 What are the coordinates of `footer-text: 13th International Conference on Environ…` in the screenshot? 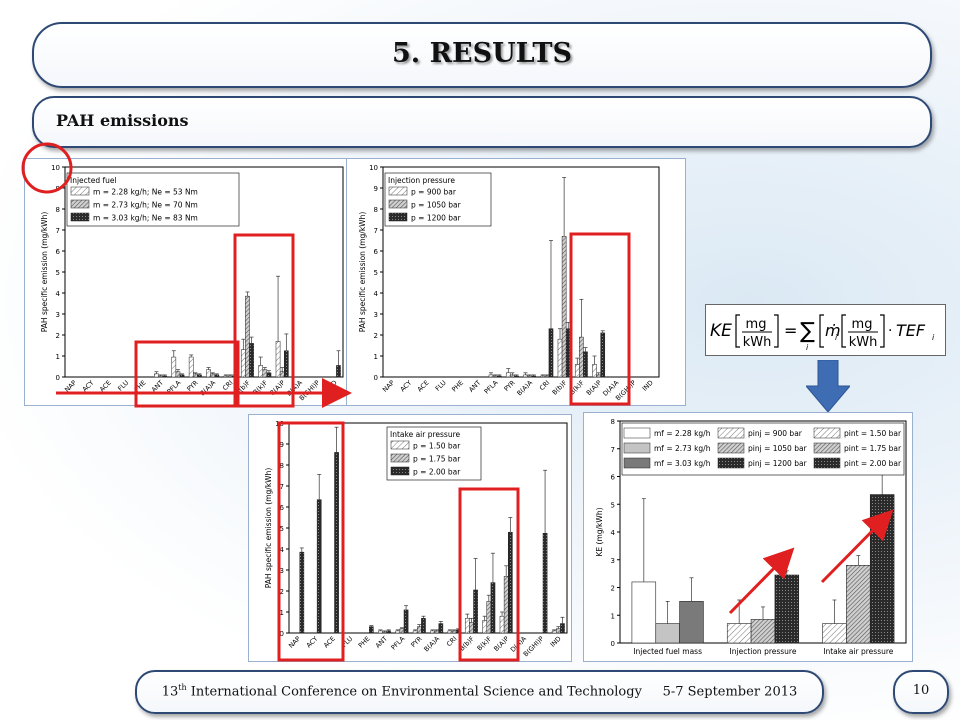 It's located at (479, 691).